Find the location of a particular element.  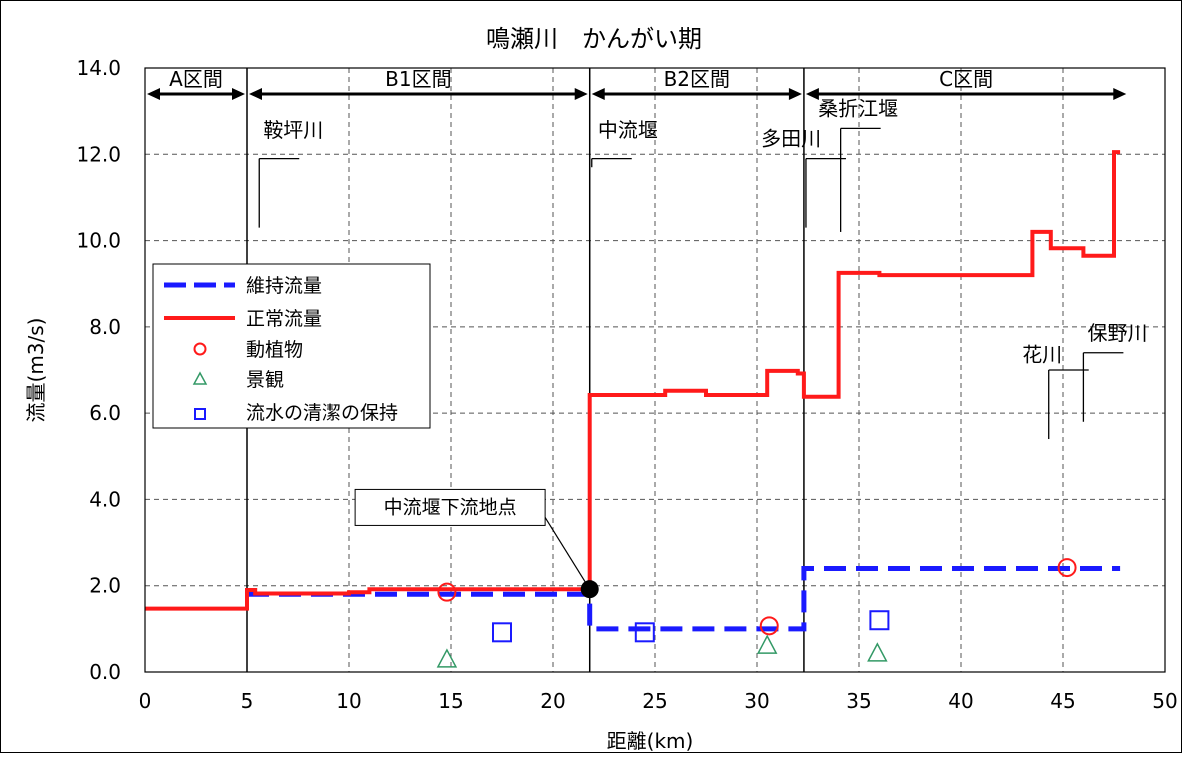

y-tick-label: 4.0 is located at coordinates (105, 499).